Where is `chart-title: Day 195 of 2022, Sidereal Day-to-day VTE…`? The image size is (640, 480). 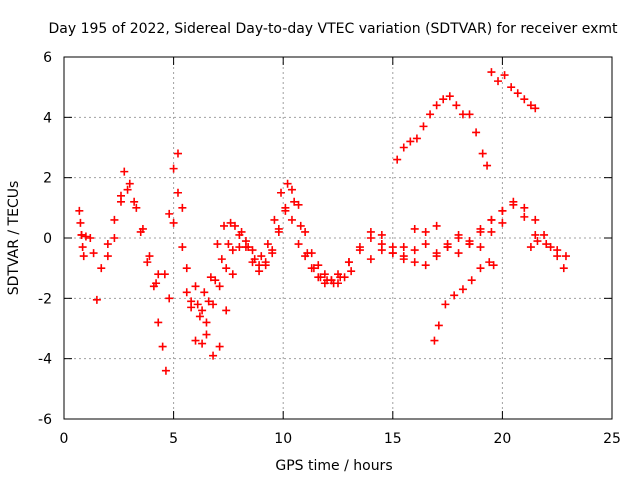 chart-title: Day 195 of 2022, Sidereal Day-to-day VTE… is located at coordinates (334, 29).